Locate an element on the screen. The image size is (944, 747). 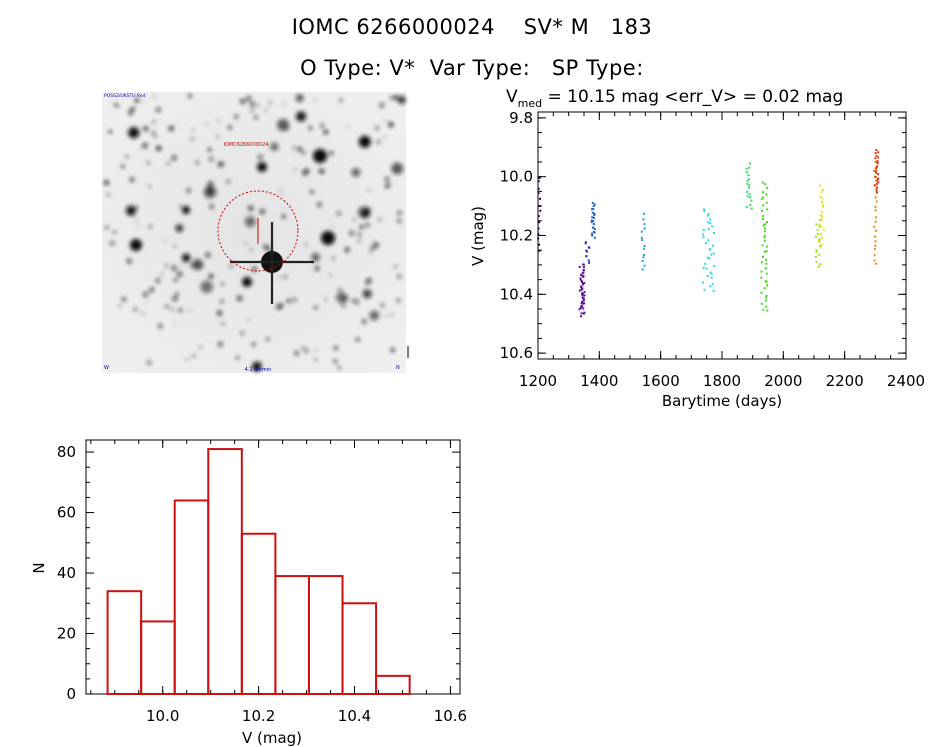
light-curve-ytick-label: 10.2 is located at coordinates (516, 236).